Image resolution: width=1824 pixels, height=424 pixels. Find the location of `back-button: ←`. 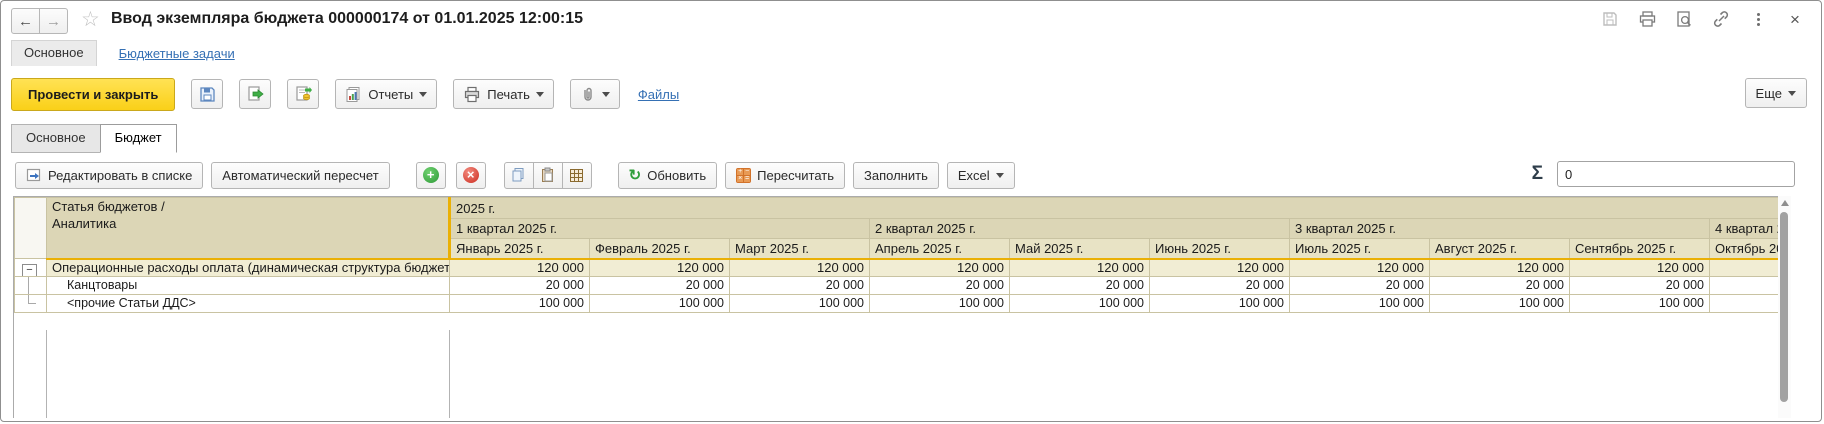

back-button: ← is located at coordinates (25, 21).